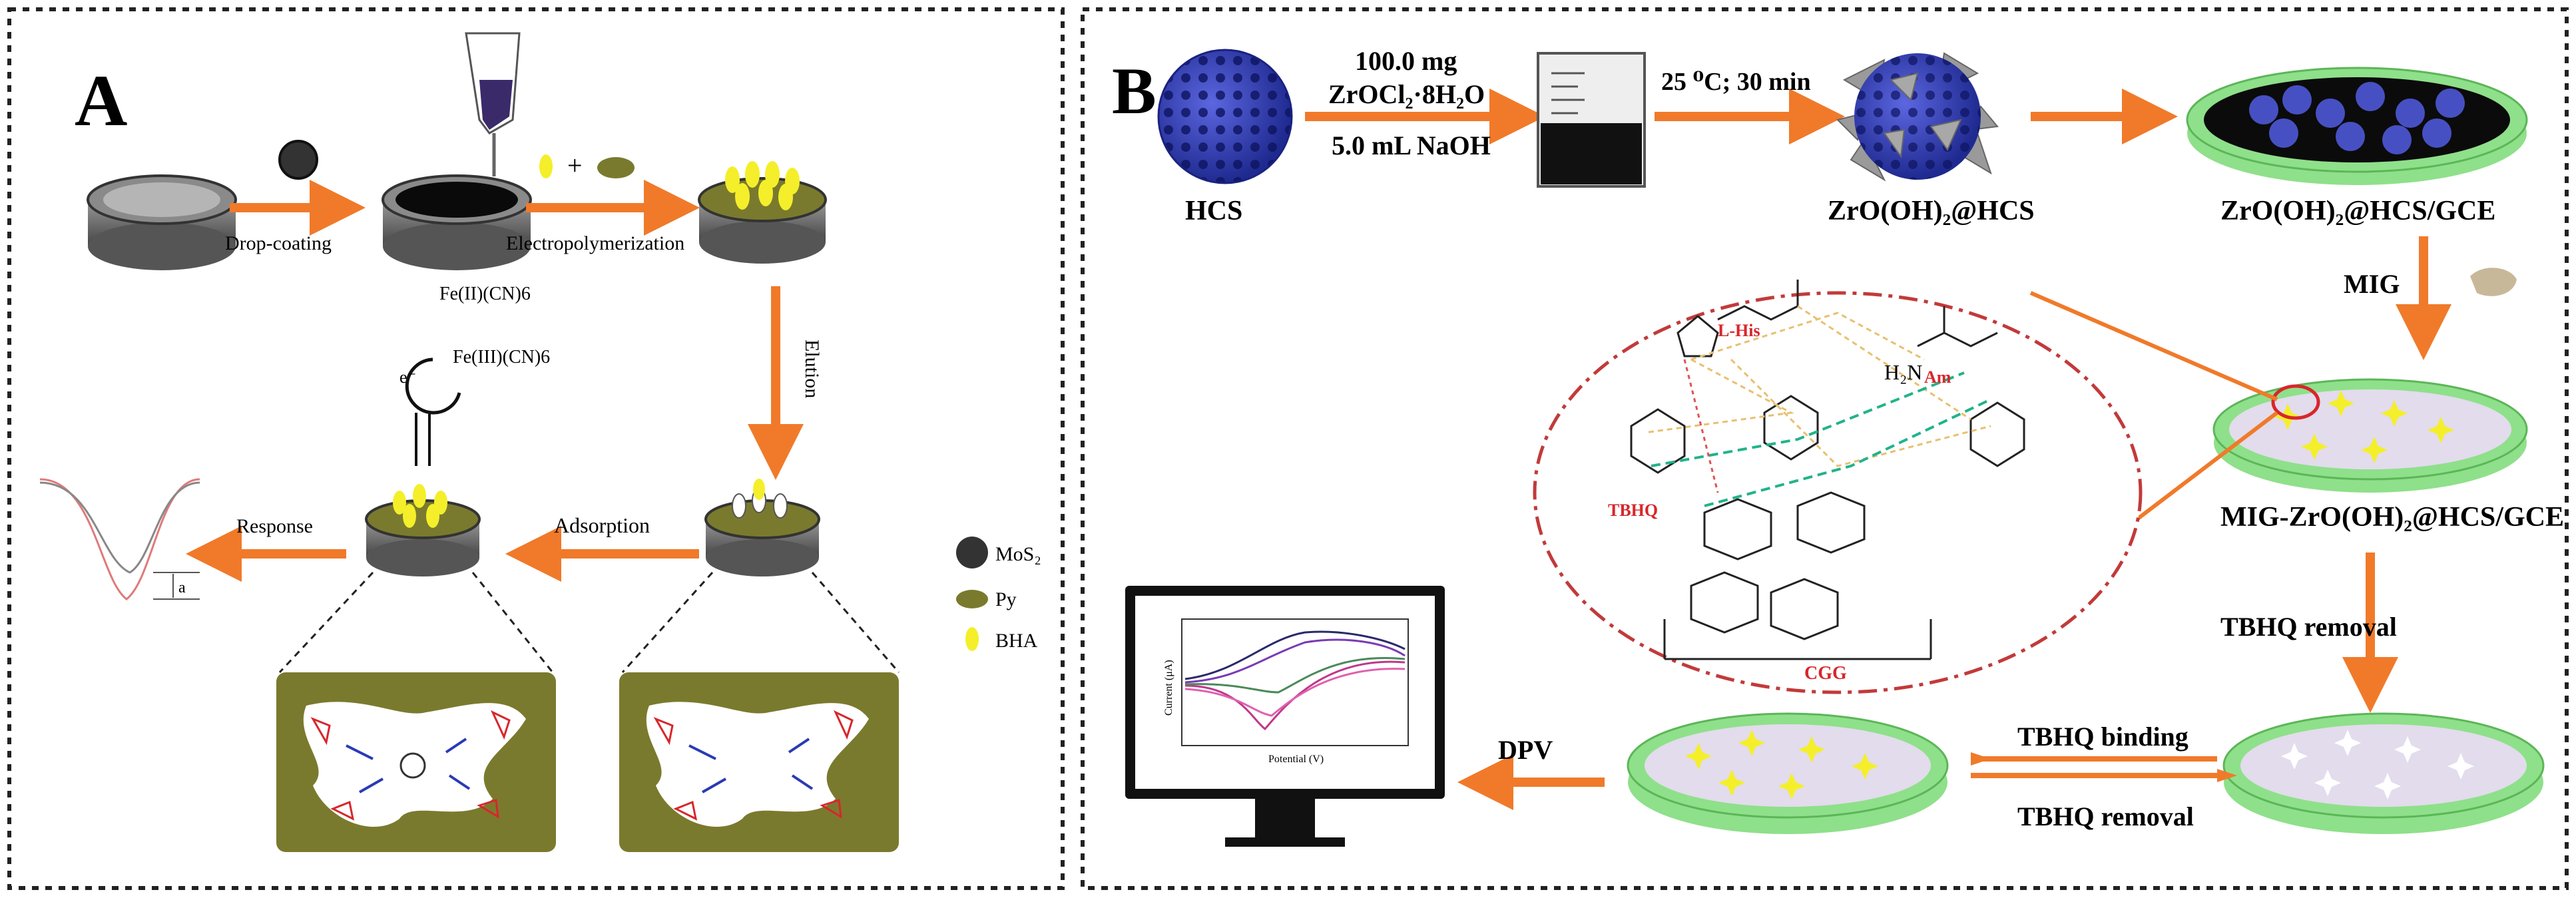  What do you see at coordinates (2372, 284) in the screenshot?
I see `mig-label: MIG` at bounding box center [2372, 284].